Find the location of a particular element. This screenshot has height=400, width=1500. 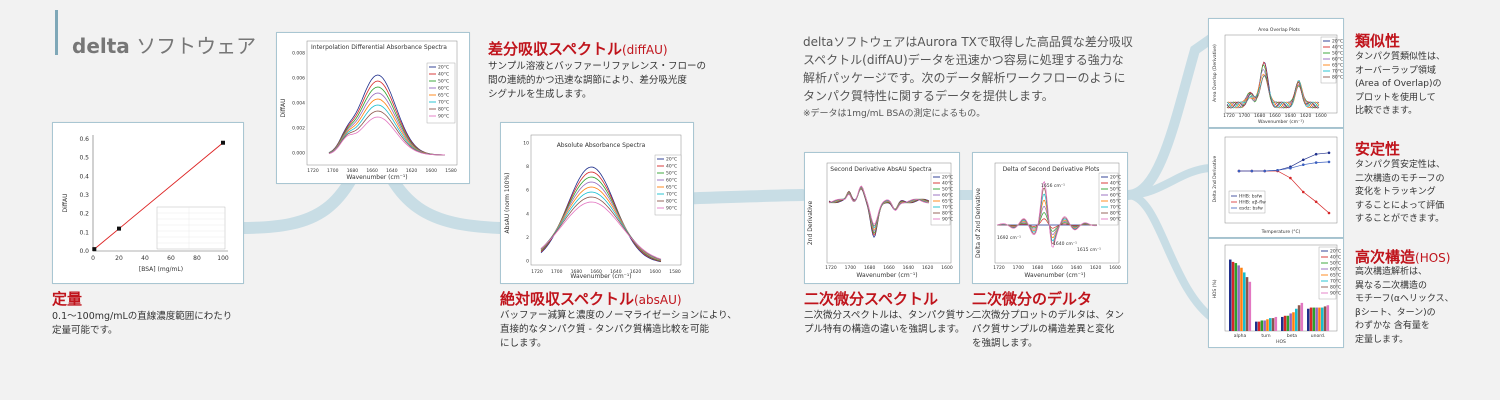

legend-label: HHB: bsfw is located at coordinates (1251, 197).